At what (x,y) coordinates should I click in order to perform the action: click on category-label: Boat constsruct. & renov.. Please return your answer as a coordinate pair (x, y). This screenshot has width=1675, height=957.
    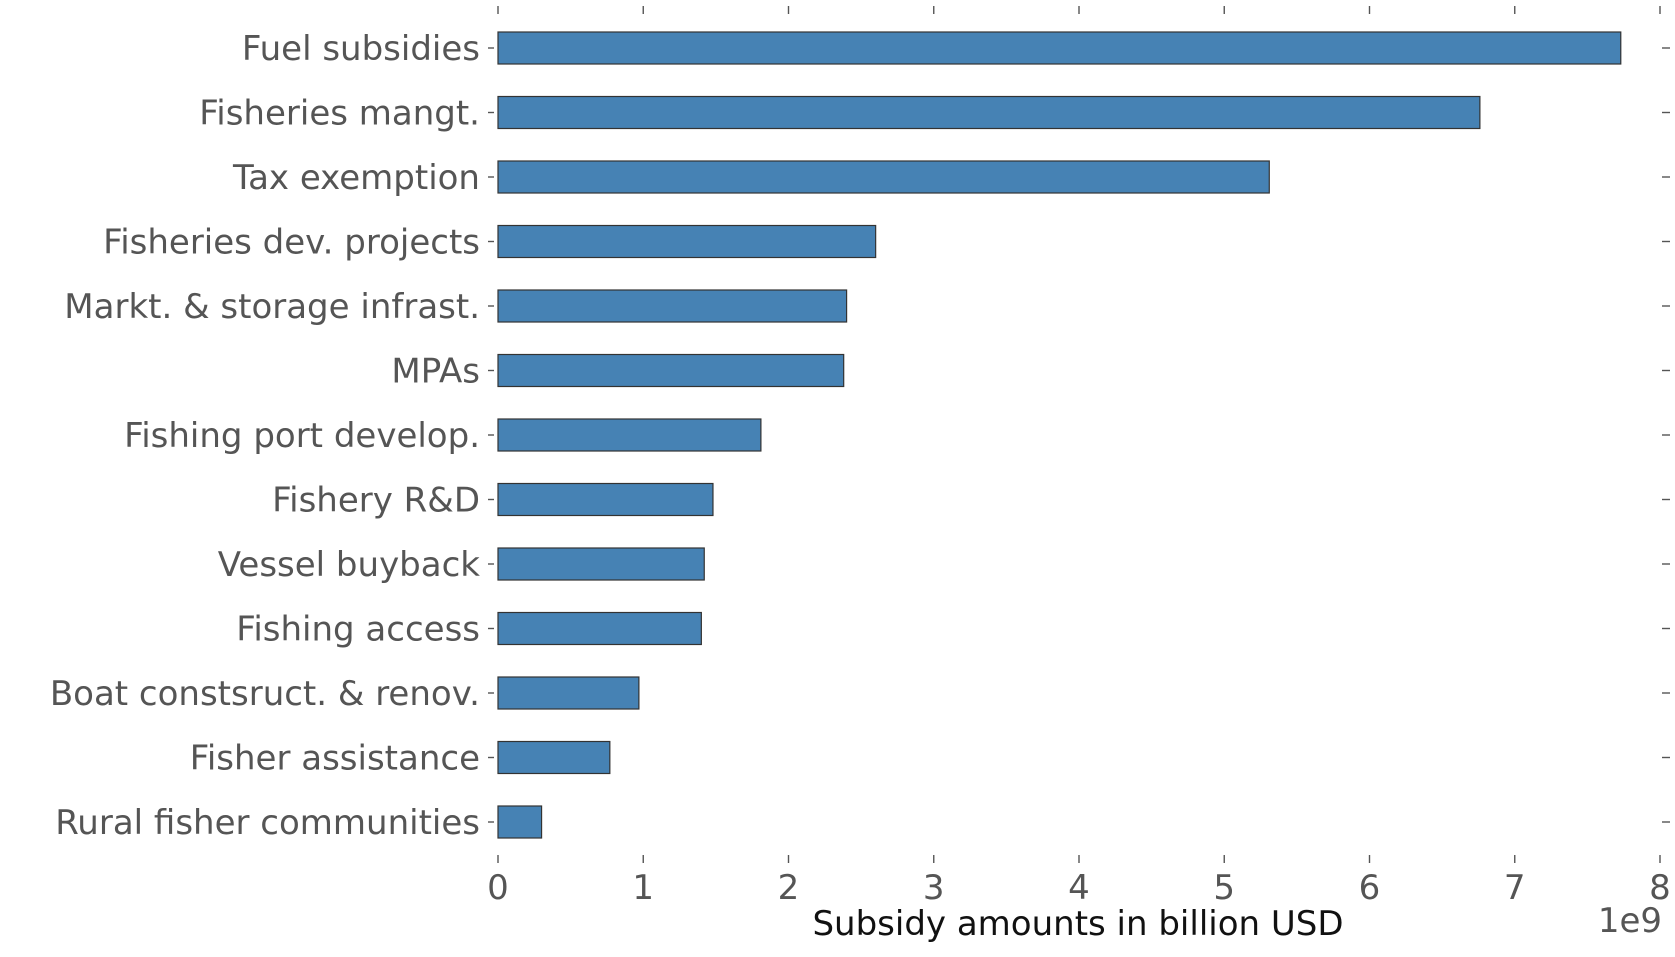
    Looking at the image, I should click on (265, 694).